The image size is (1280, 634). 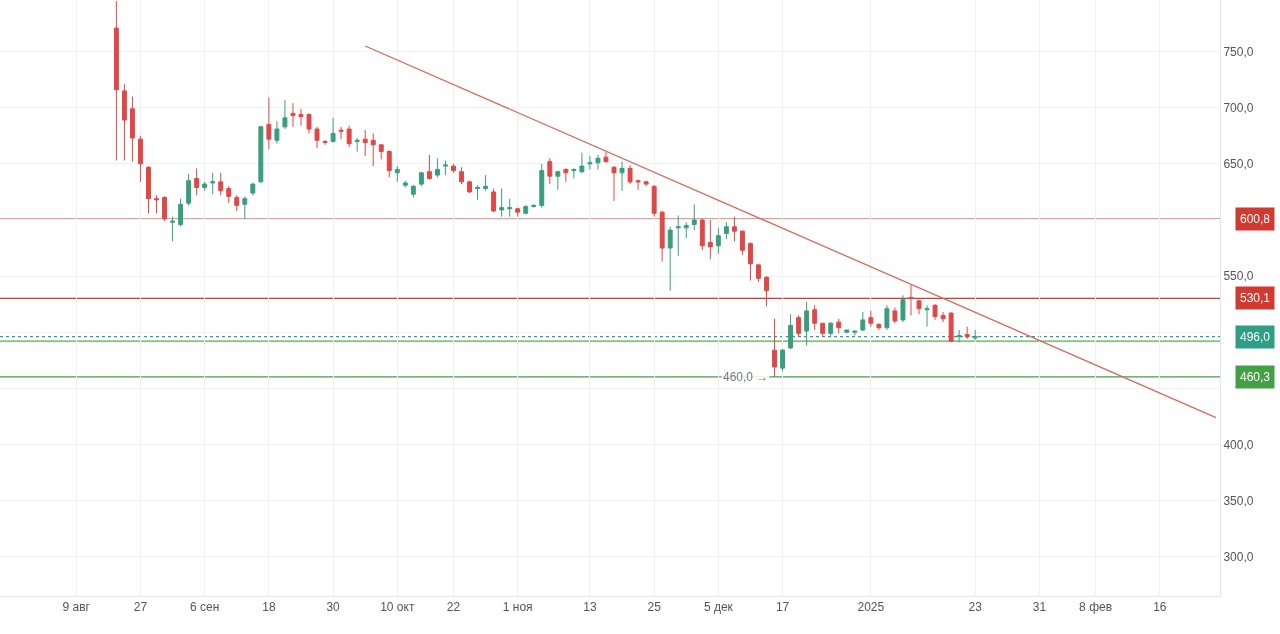 I want to click on y-tick-label: 750,0, so click(x=1238, y=51).